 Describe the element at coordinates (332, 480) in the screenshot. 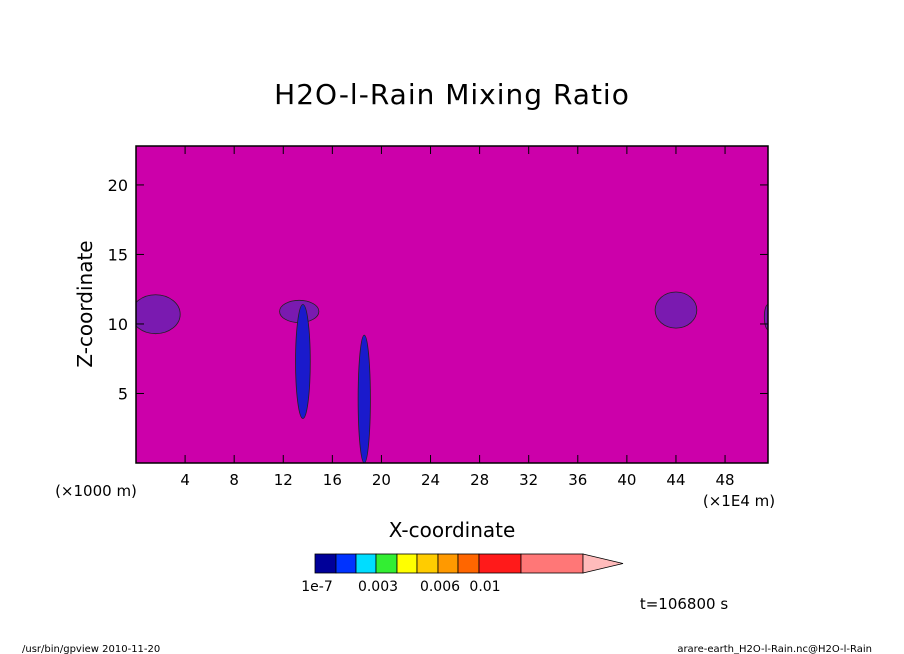

I see `x-tick-label-3: 16` at that location.